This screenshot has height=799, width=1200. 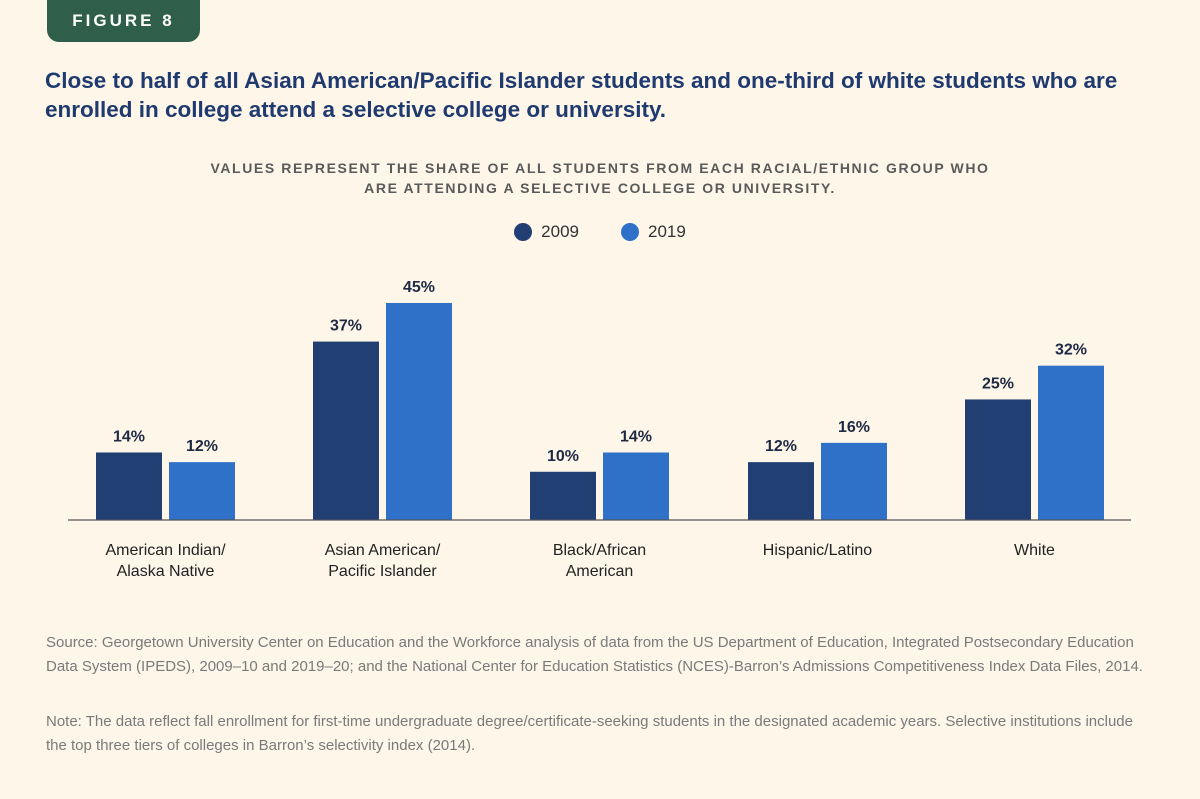 I want to click on bar-value-label-2019-2: 14%, so click(x=636, y=436).